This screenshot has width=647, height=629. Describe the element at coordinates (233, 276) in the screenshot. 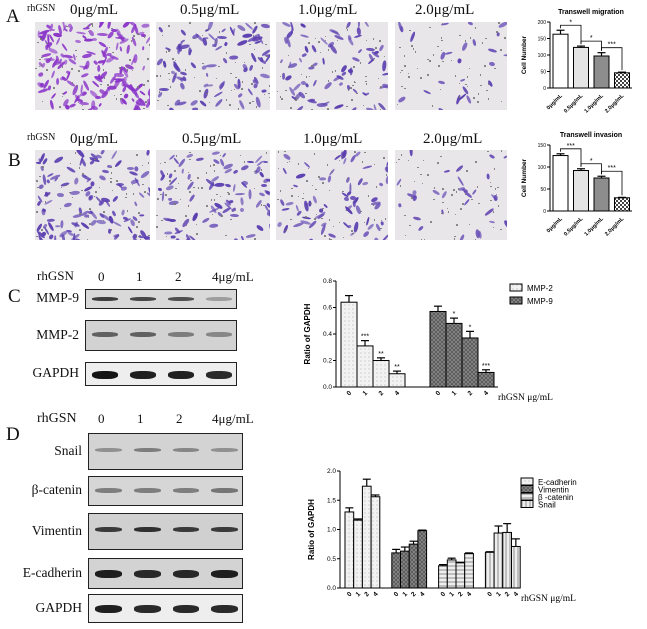

I see `lane-c-3: 4μg/mL` at that location.